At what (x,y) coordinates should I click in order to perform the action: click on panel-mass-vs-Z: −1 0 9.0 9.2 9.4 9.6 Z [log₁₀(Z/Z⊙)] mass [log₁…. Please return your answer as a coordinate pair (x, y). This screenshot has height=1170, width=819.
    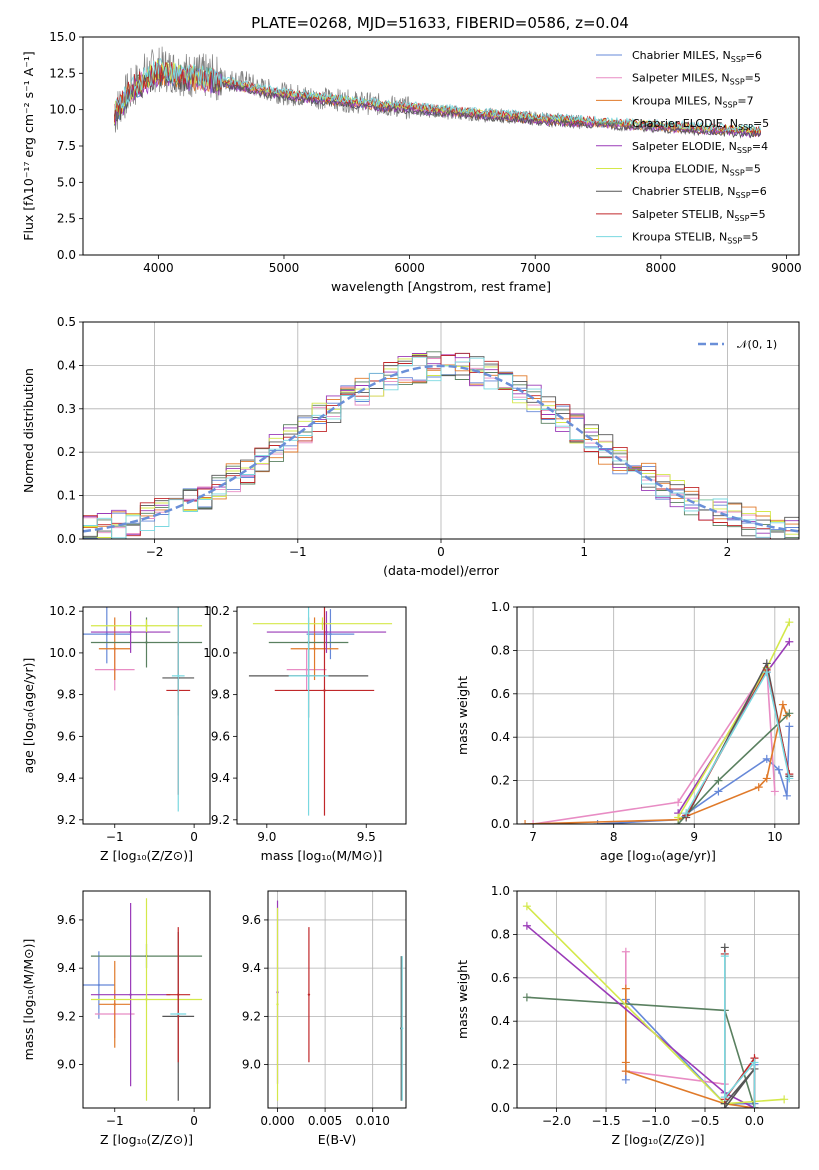
    Looking at the image, I should click on (116, 1018).